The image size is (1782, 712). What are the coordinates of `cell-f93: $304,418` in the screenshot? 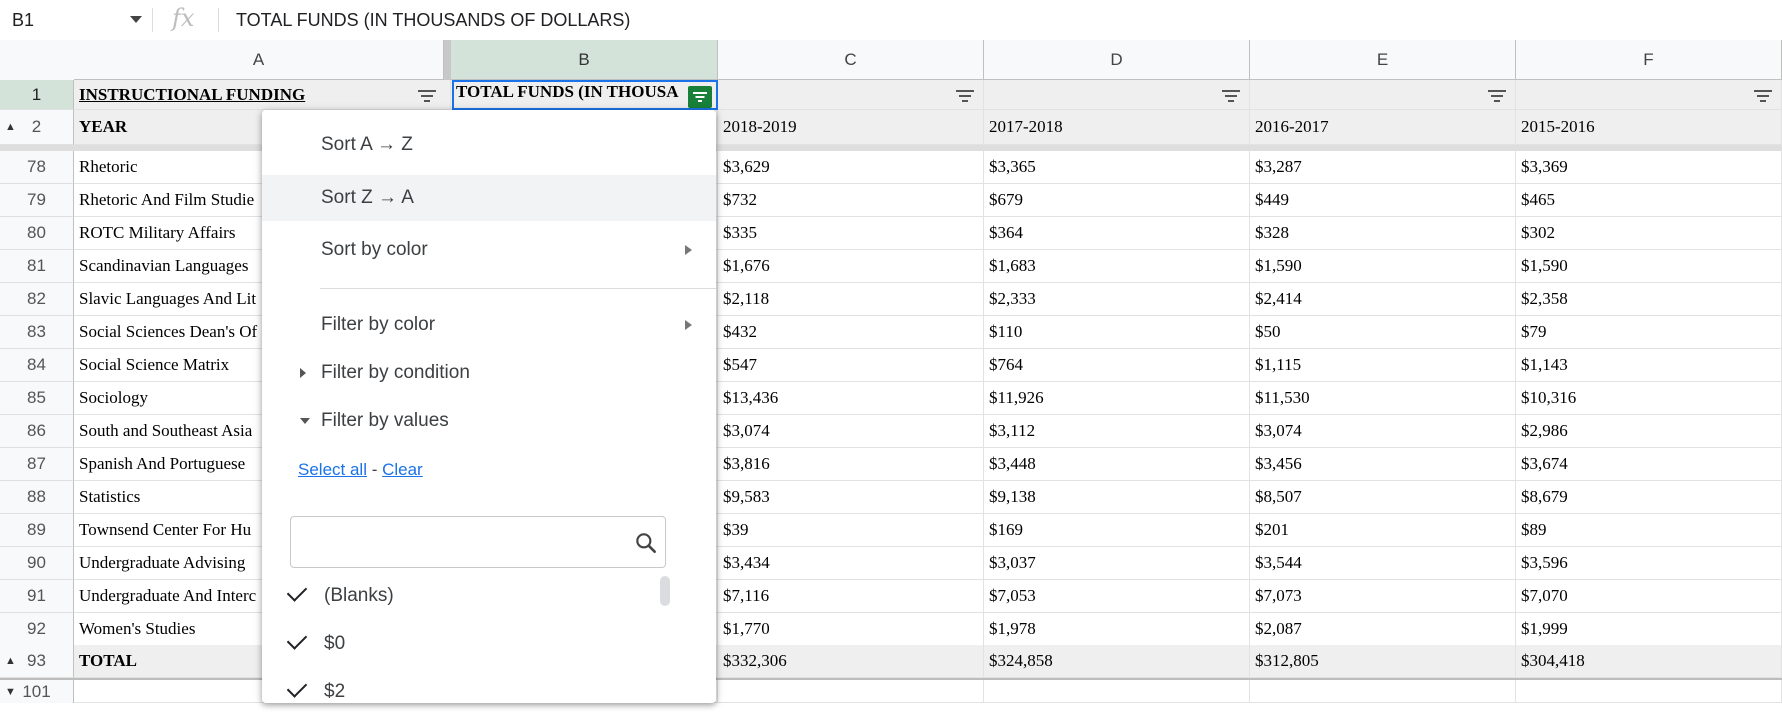 It's located at (1649, 661).